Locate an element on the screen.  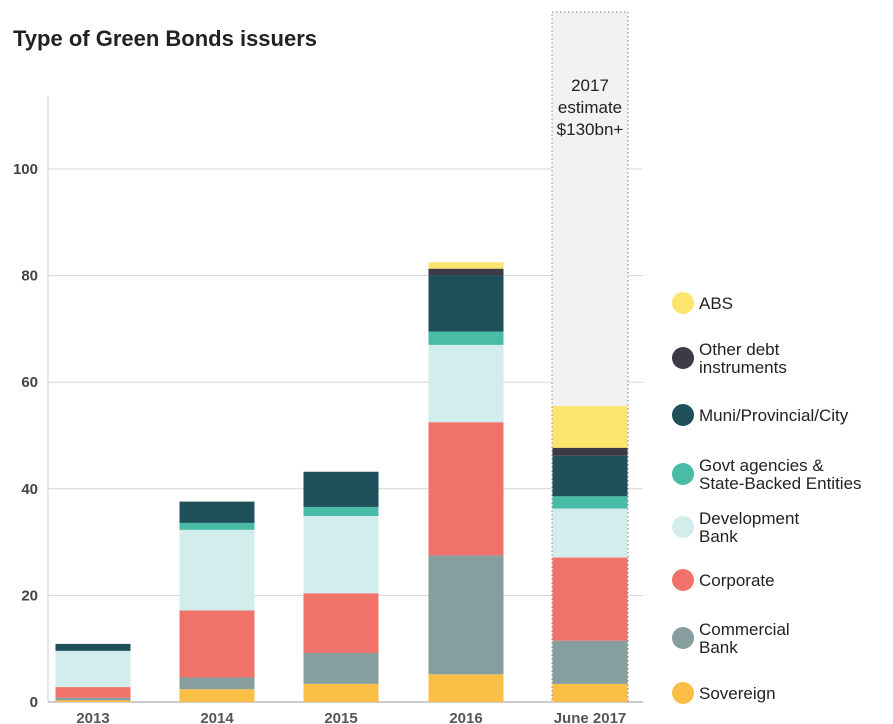
legend-label: Commercial is located at coordinates (744, 629).